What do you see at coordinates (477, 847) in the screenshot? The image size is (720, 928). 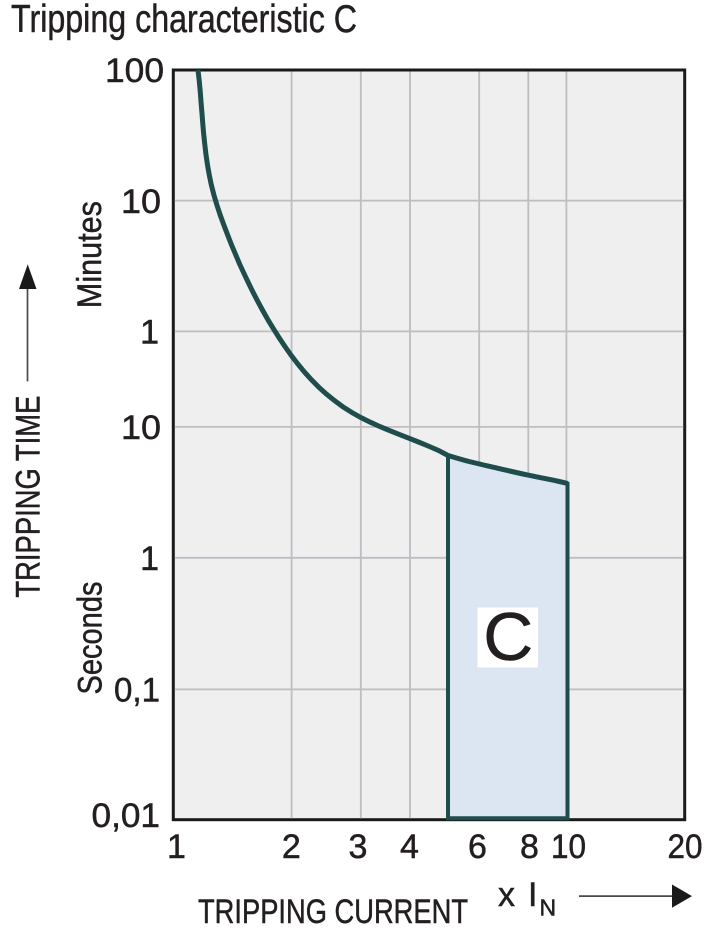 I see `svg-text: 6` at bounding box center [477, 847].